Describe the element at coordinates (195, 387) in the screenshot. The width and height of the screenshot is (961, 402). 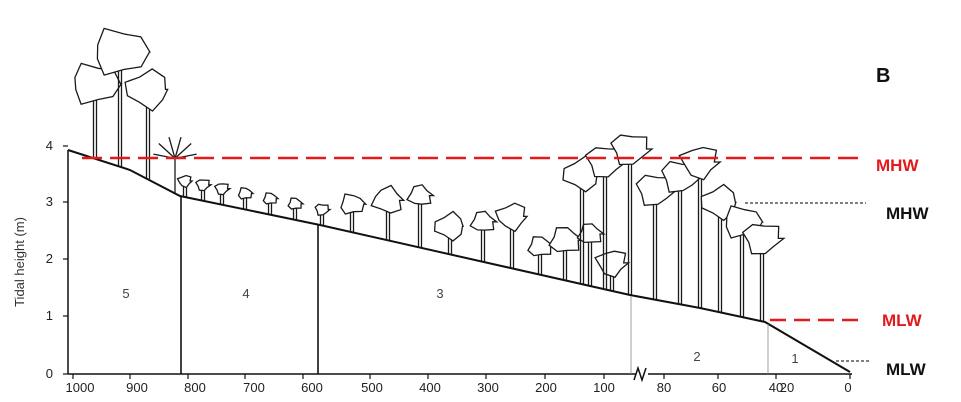
I see `x-tick-label: 800` at that location.